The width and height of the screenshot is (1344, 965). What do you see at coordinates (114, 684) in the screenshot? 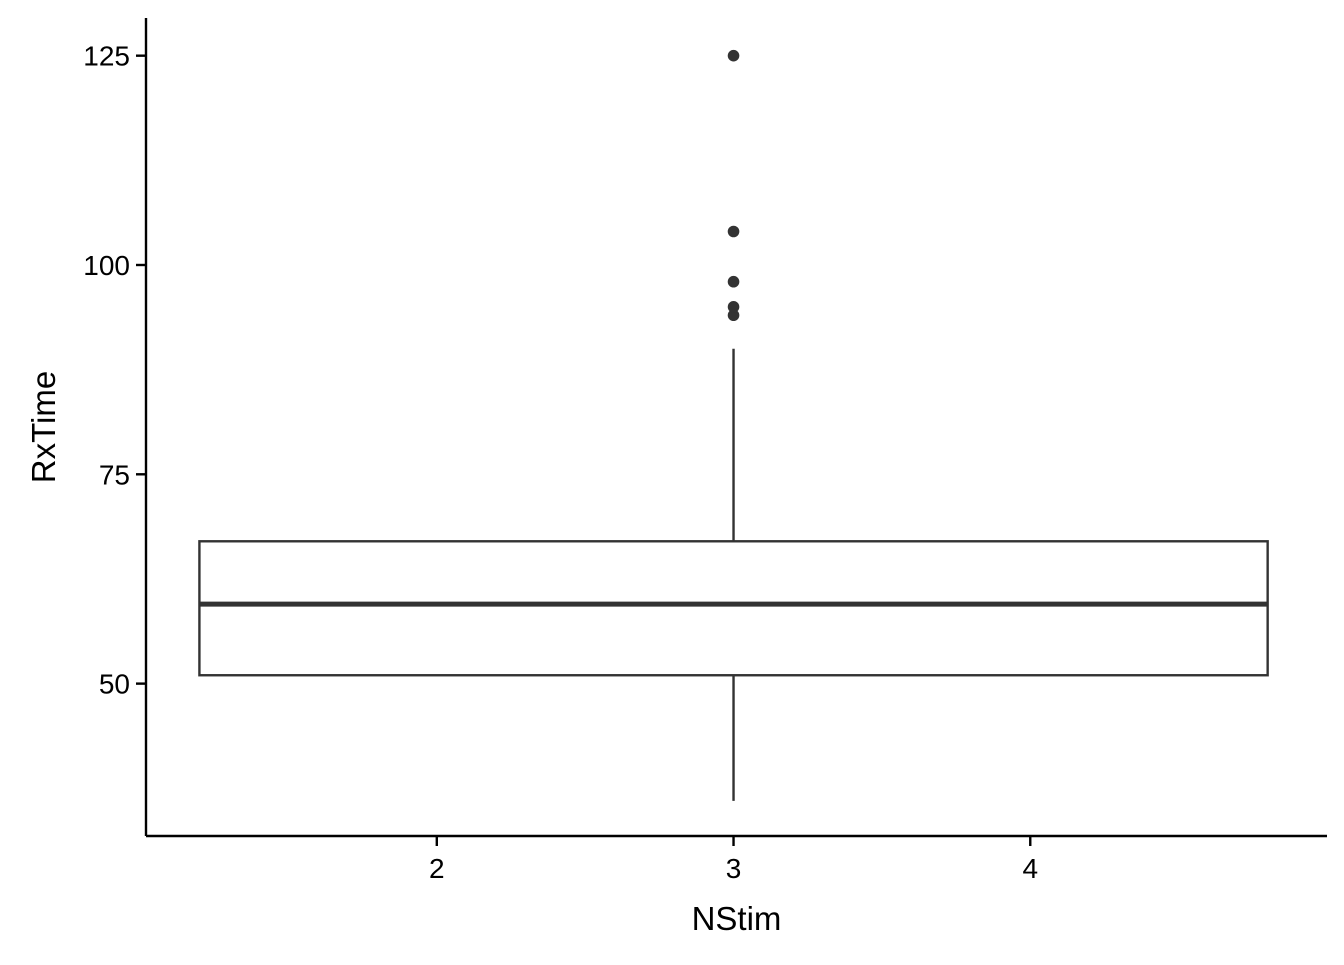
I see `y-tick-label: 50` at bounding box center [114, 684].